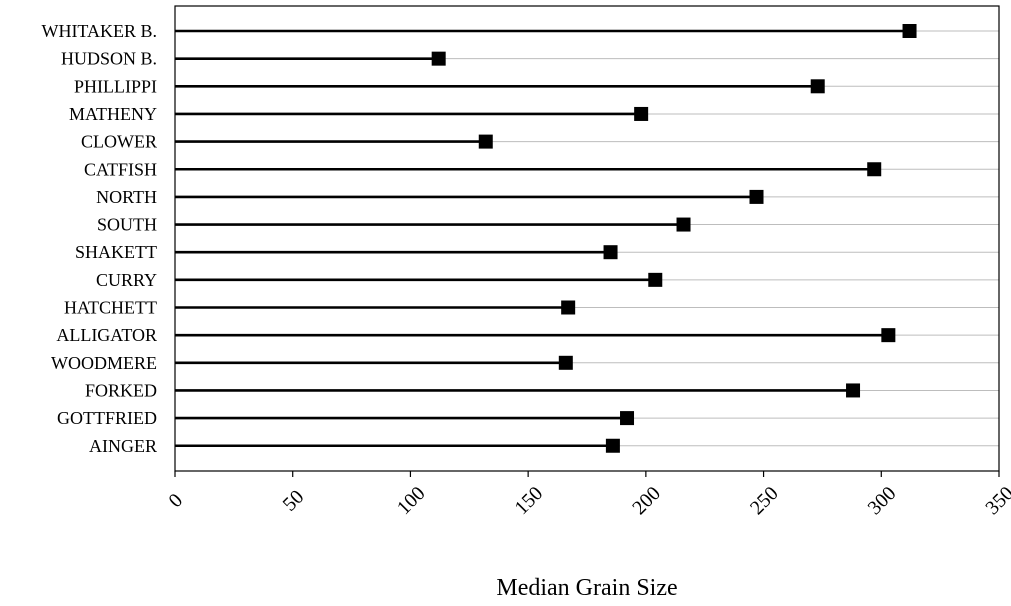  What do you see at coordinates (882, 500) in the screenshot?
I see `x-tick-label: 300` at bounding box center [882, 500].